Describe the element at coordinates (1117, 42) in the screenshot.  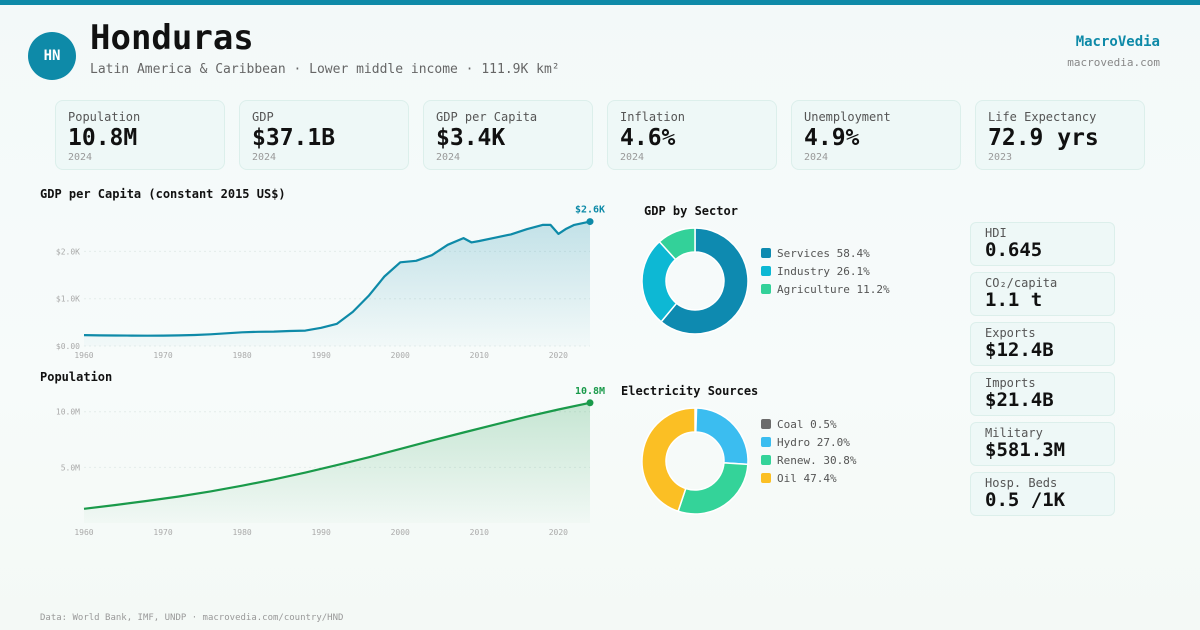
I see `brand-name: MacroVedia` at that location.